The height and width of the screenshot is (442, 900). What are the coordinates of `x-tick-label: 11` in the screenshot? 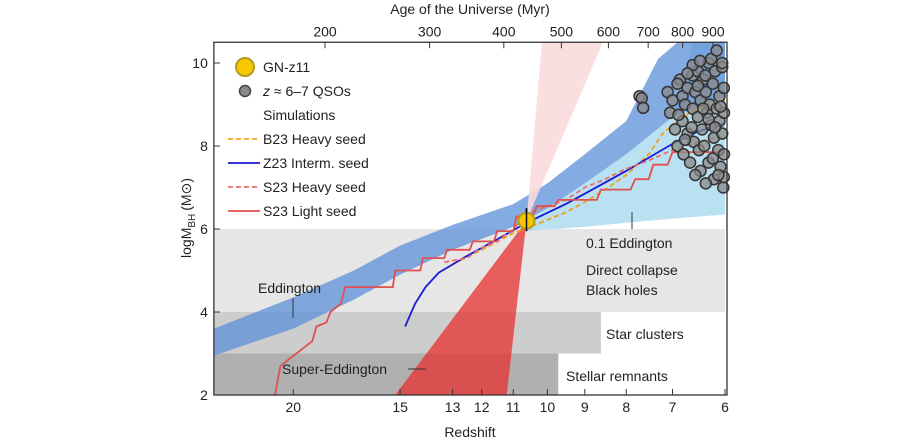 It's located at (513, 407).